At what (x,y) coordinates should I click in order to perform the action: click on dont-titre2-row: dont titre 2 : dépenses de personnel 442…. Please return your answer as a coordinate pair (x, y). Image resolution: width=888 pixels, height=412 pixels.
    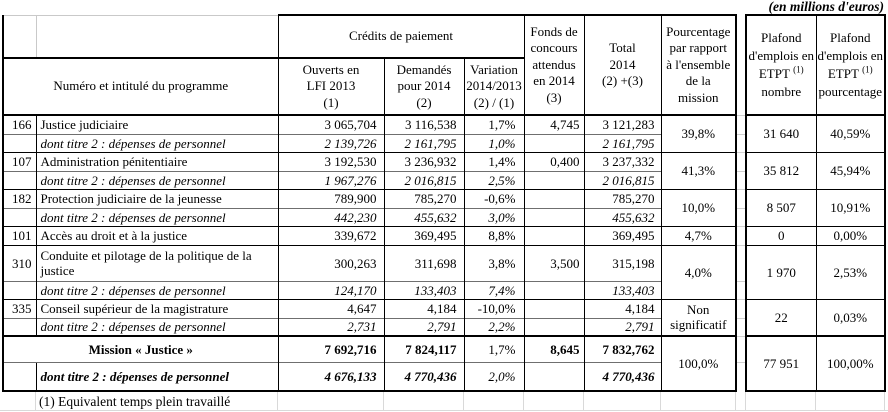
    Looking at the image, I should click on (443, 216).